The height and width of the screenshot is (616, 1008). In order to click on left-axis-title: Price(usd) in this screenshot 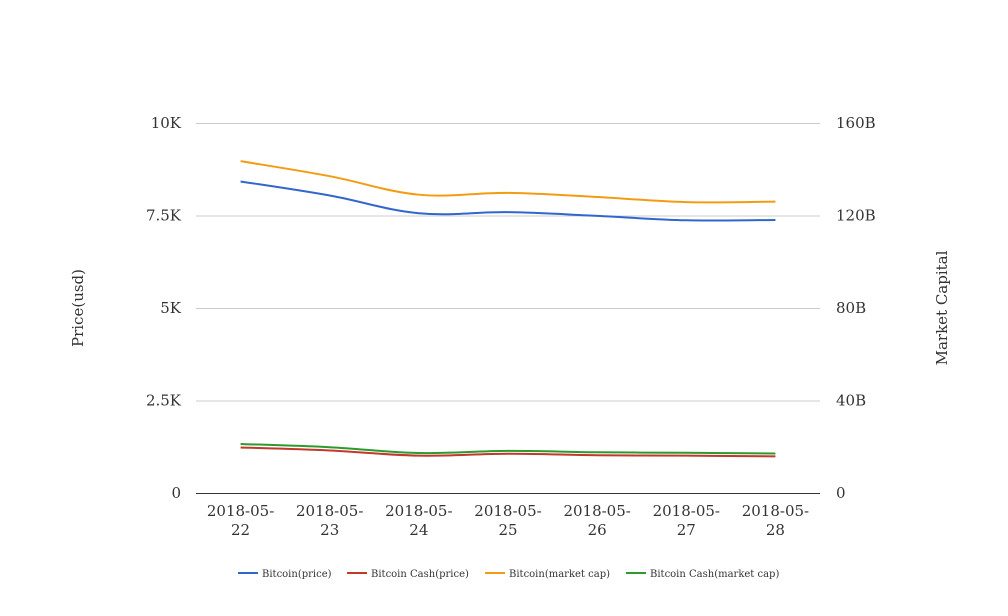, I will do `click(78, 308)`.